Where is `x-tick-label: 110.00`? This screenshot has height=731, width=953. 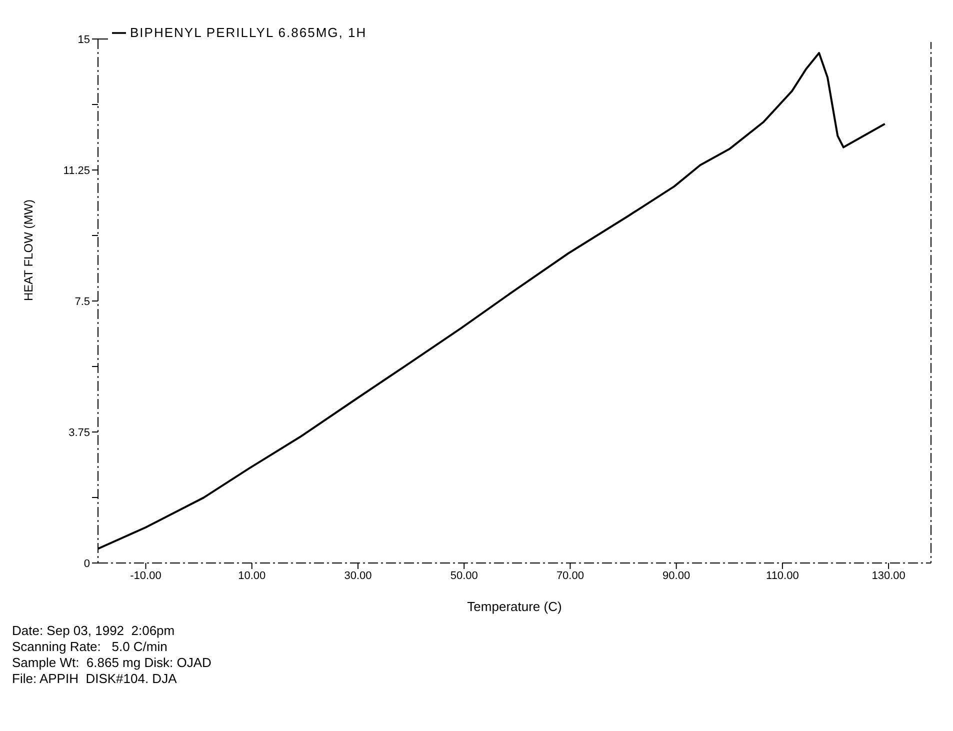
x-tick-label: 110.00 is located at coordinates (782, 576).